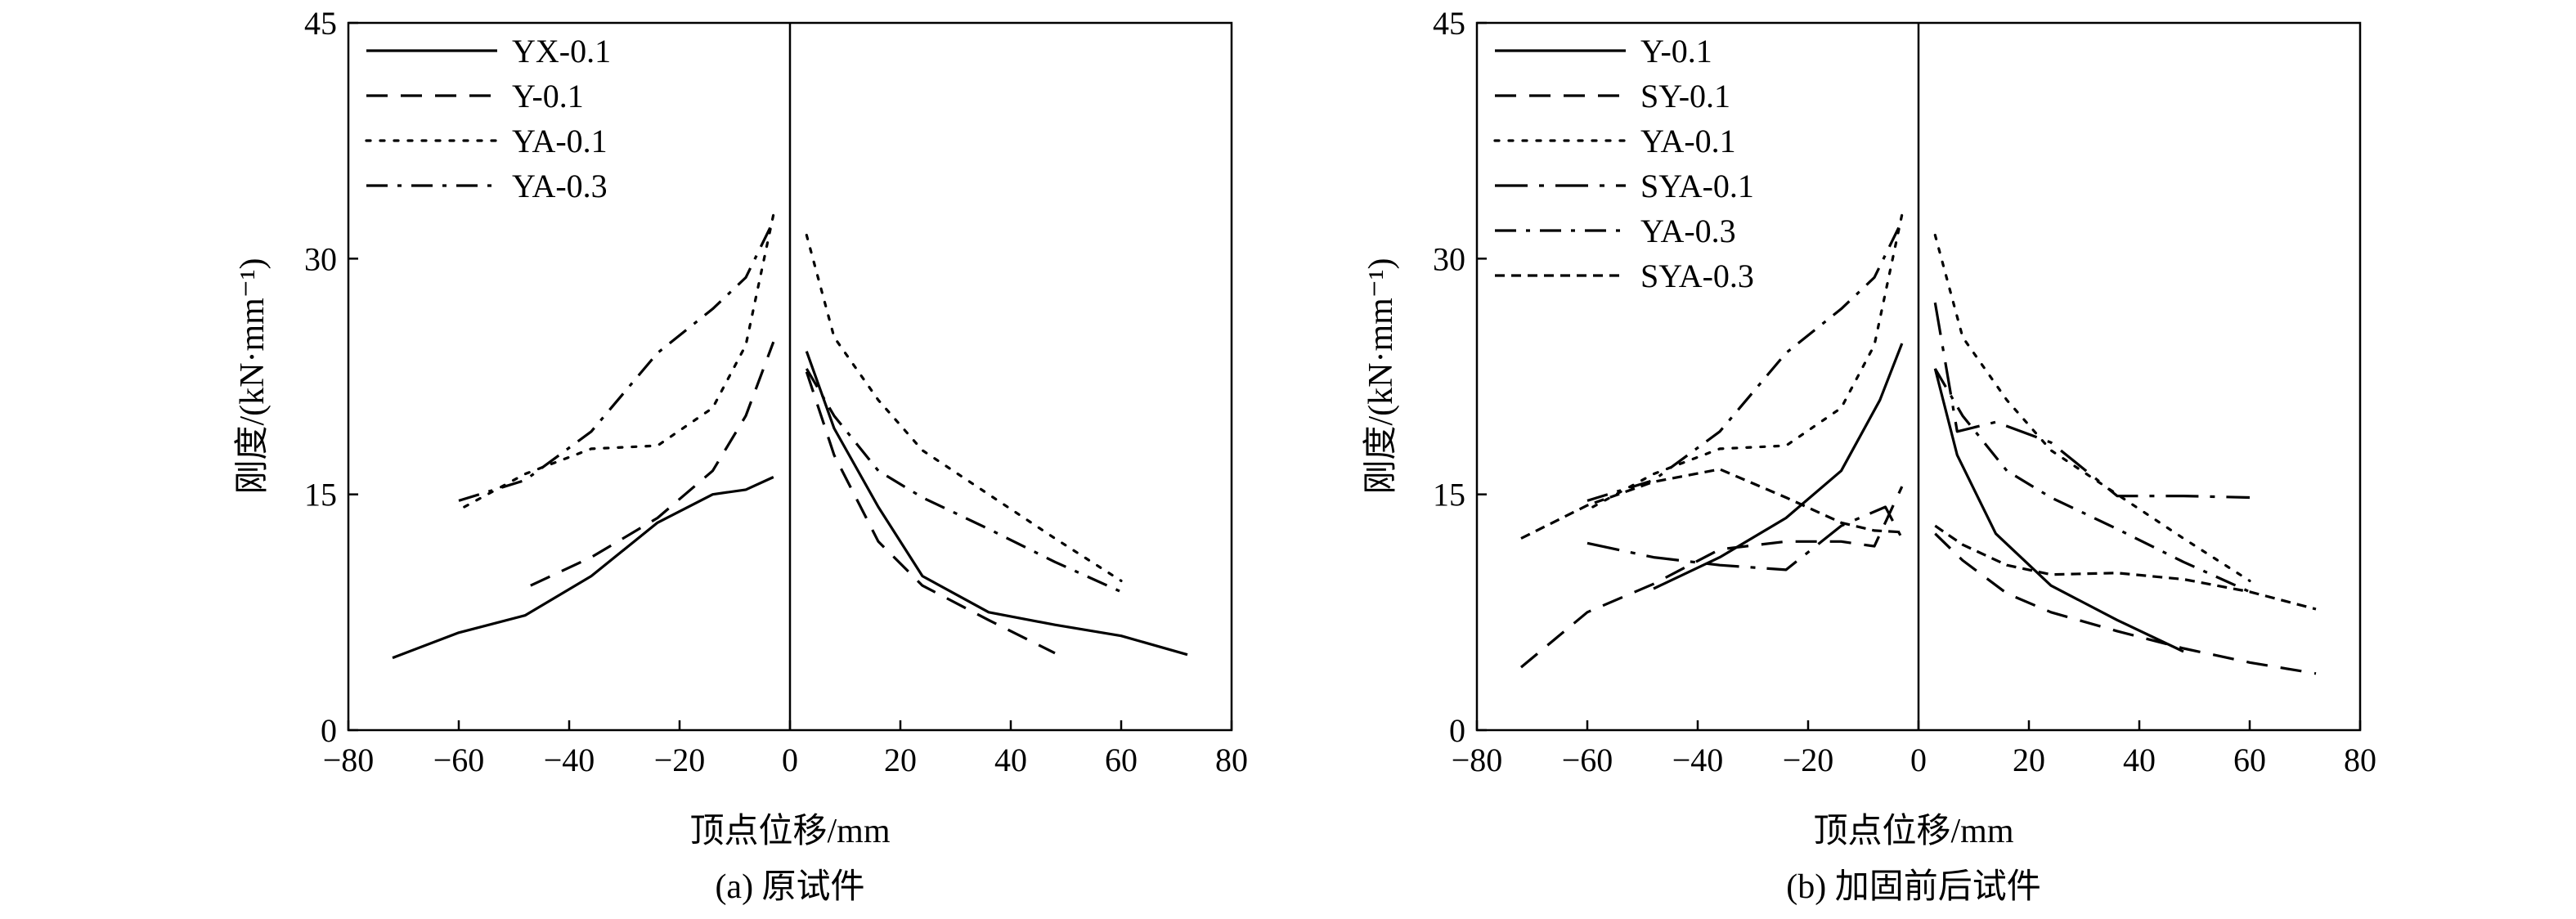 The height and width of the screenshot is (919, 2576). Describe the element at coordinates (1711, 504) in the screenshot. I see `series-line-sya-0-3-neg` at that location.